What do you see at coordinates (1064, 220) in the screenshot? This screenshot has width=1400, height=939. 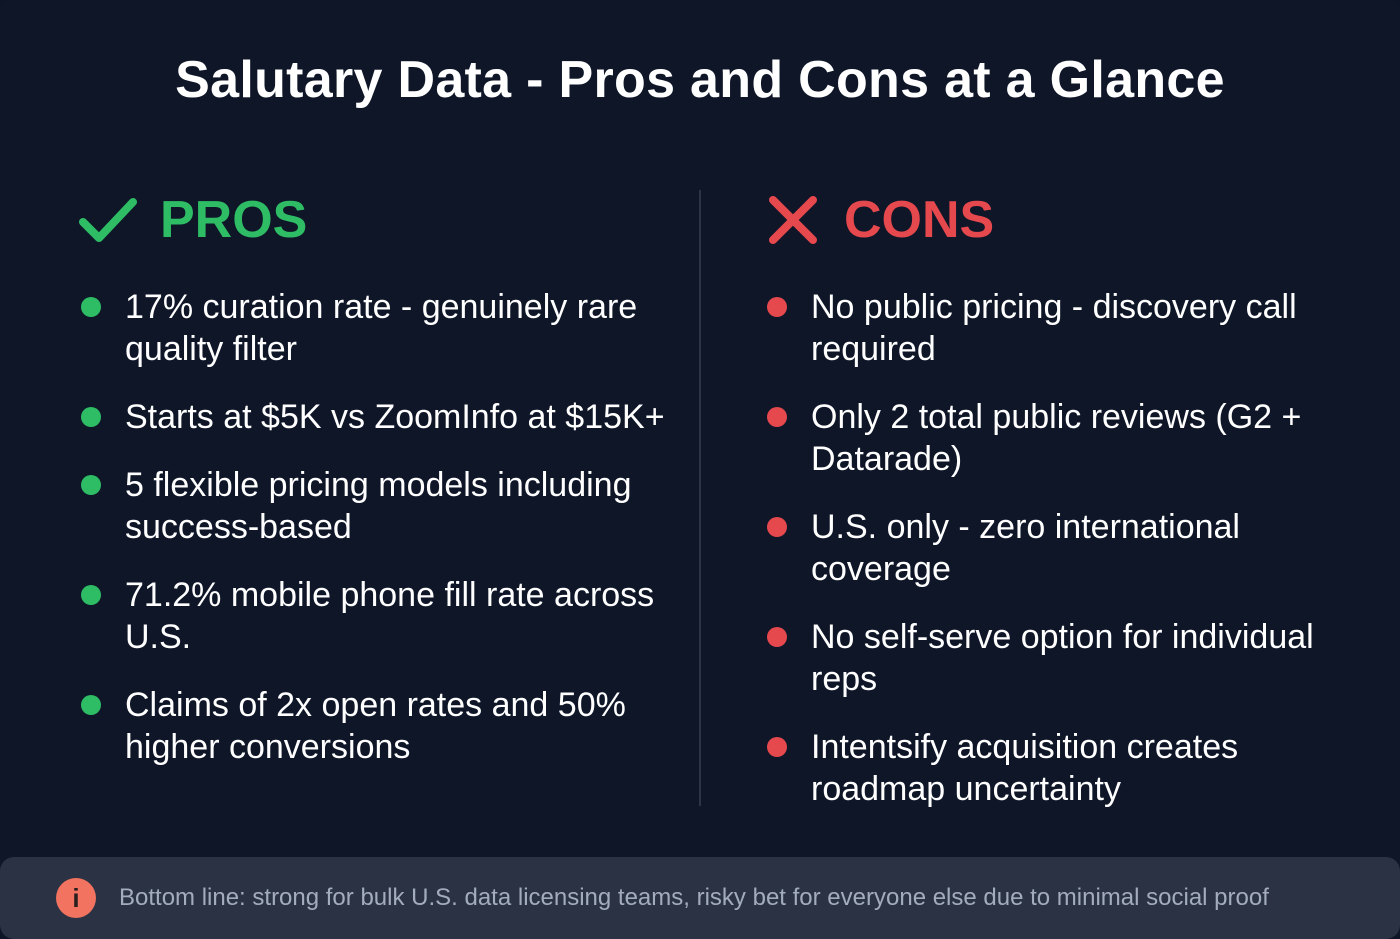 I see `cons-header: CONS` at bounding box center [1064, 220].